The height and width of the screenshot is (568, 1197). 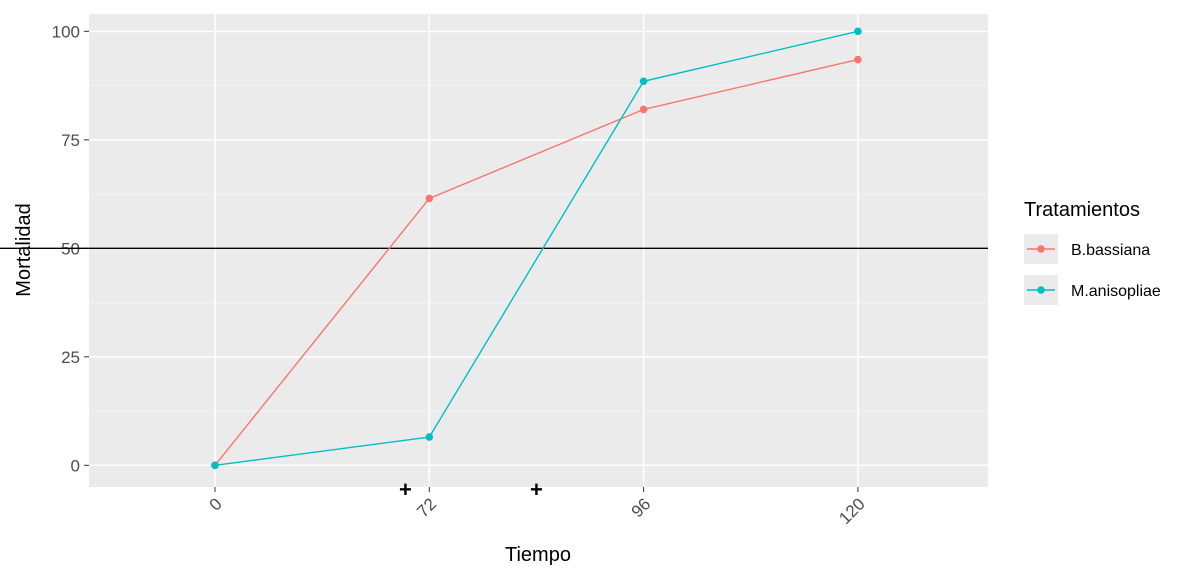 What do you see at coordinates (66, 31) in the screenshot?
I see `y-tick-label: 100` at bounding box center [66, 31].